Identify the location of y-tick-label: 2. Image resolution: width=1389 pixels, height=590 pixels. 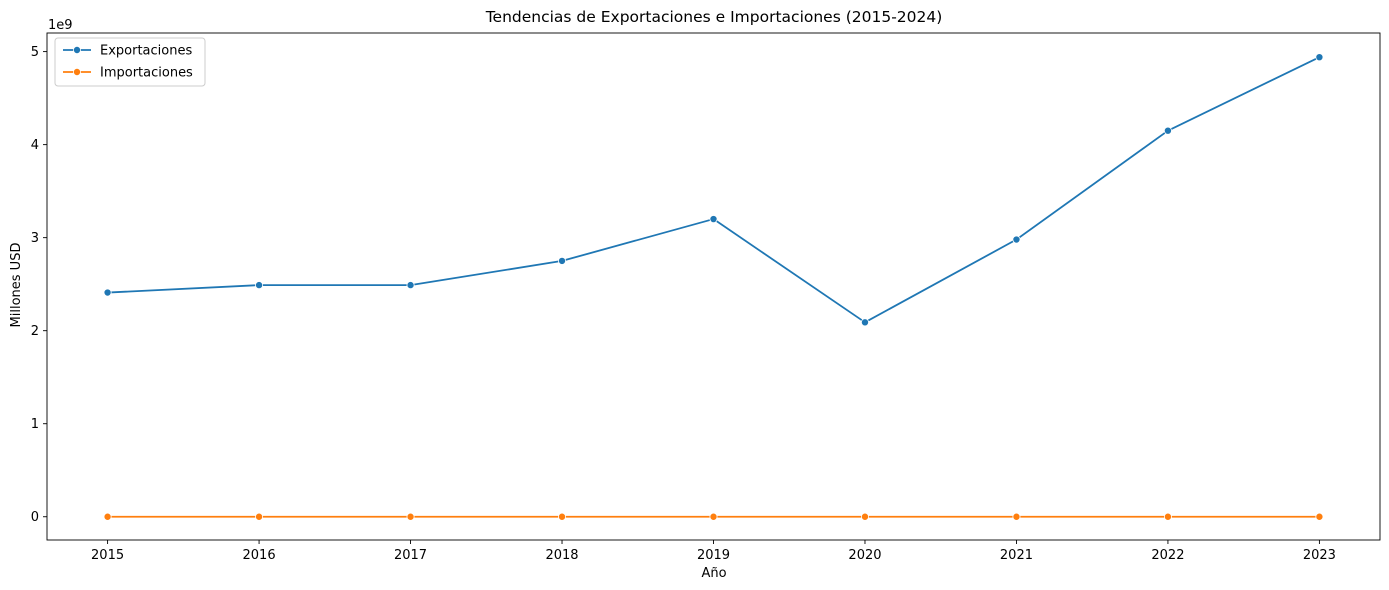
(35, 331).